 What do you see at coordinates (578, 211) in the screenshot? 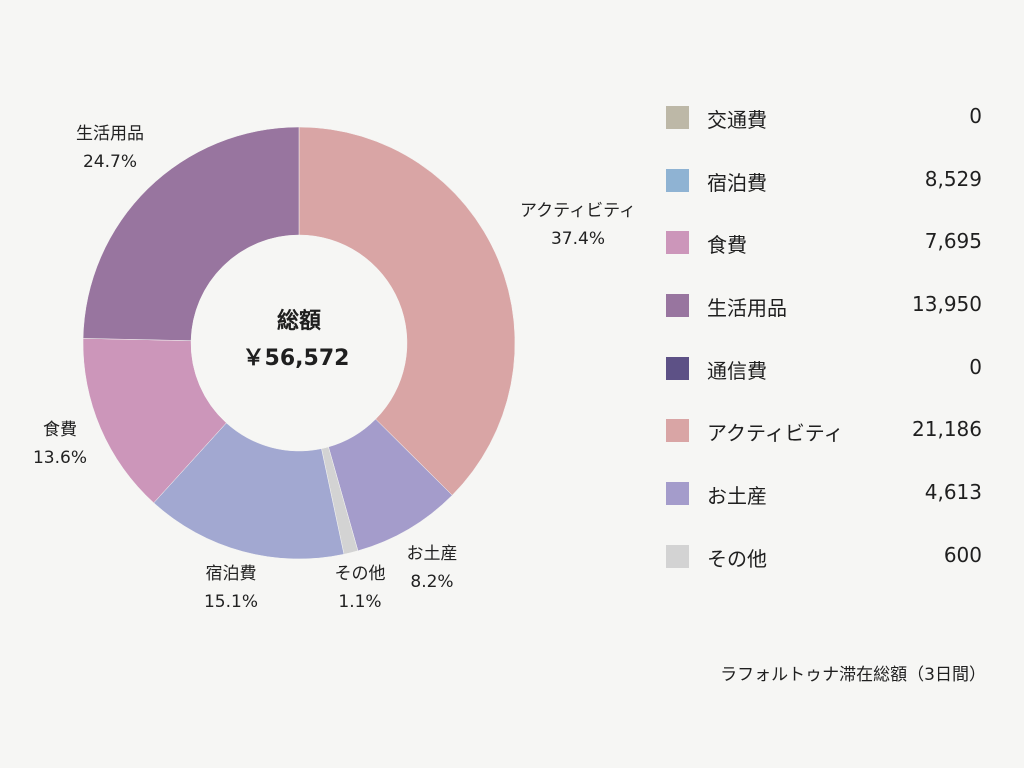
I see `slice-label-name: アクティビティ` at bounding box center [578, 211].